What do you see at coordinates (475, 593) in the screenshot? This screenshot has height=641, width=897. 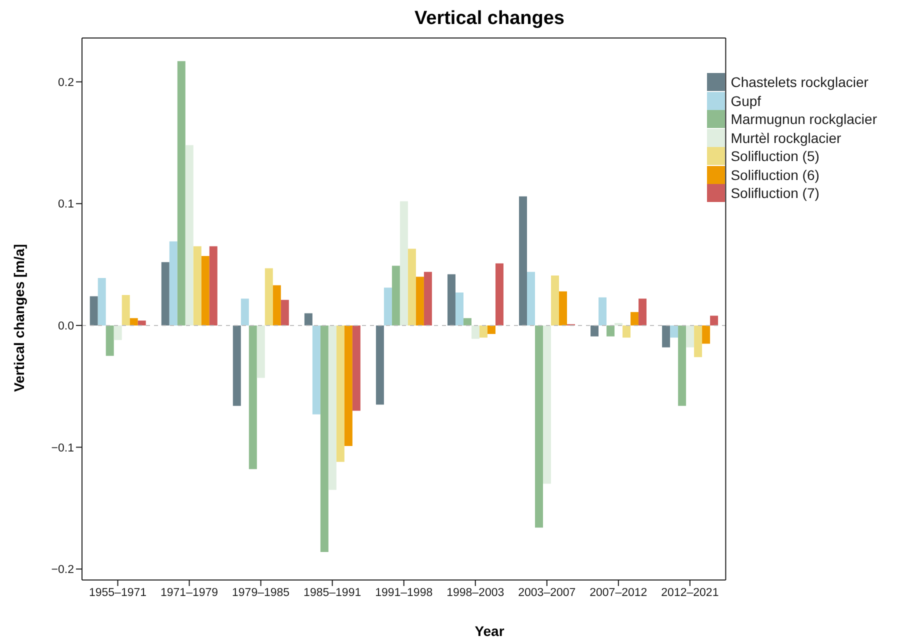 I see `x-tick-label: 1998–2003` at bounding box center [475, 593].